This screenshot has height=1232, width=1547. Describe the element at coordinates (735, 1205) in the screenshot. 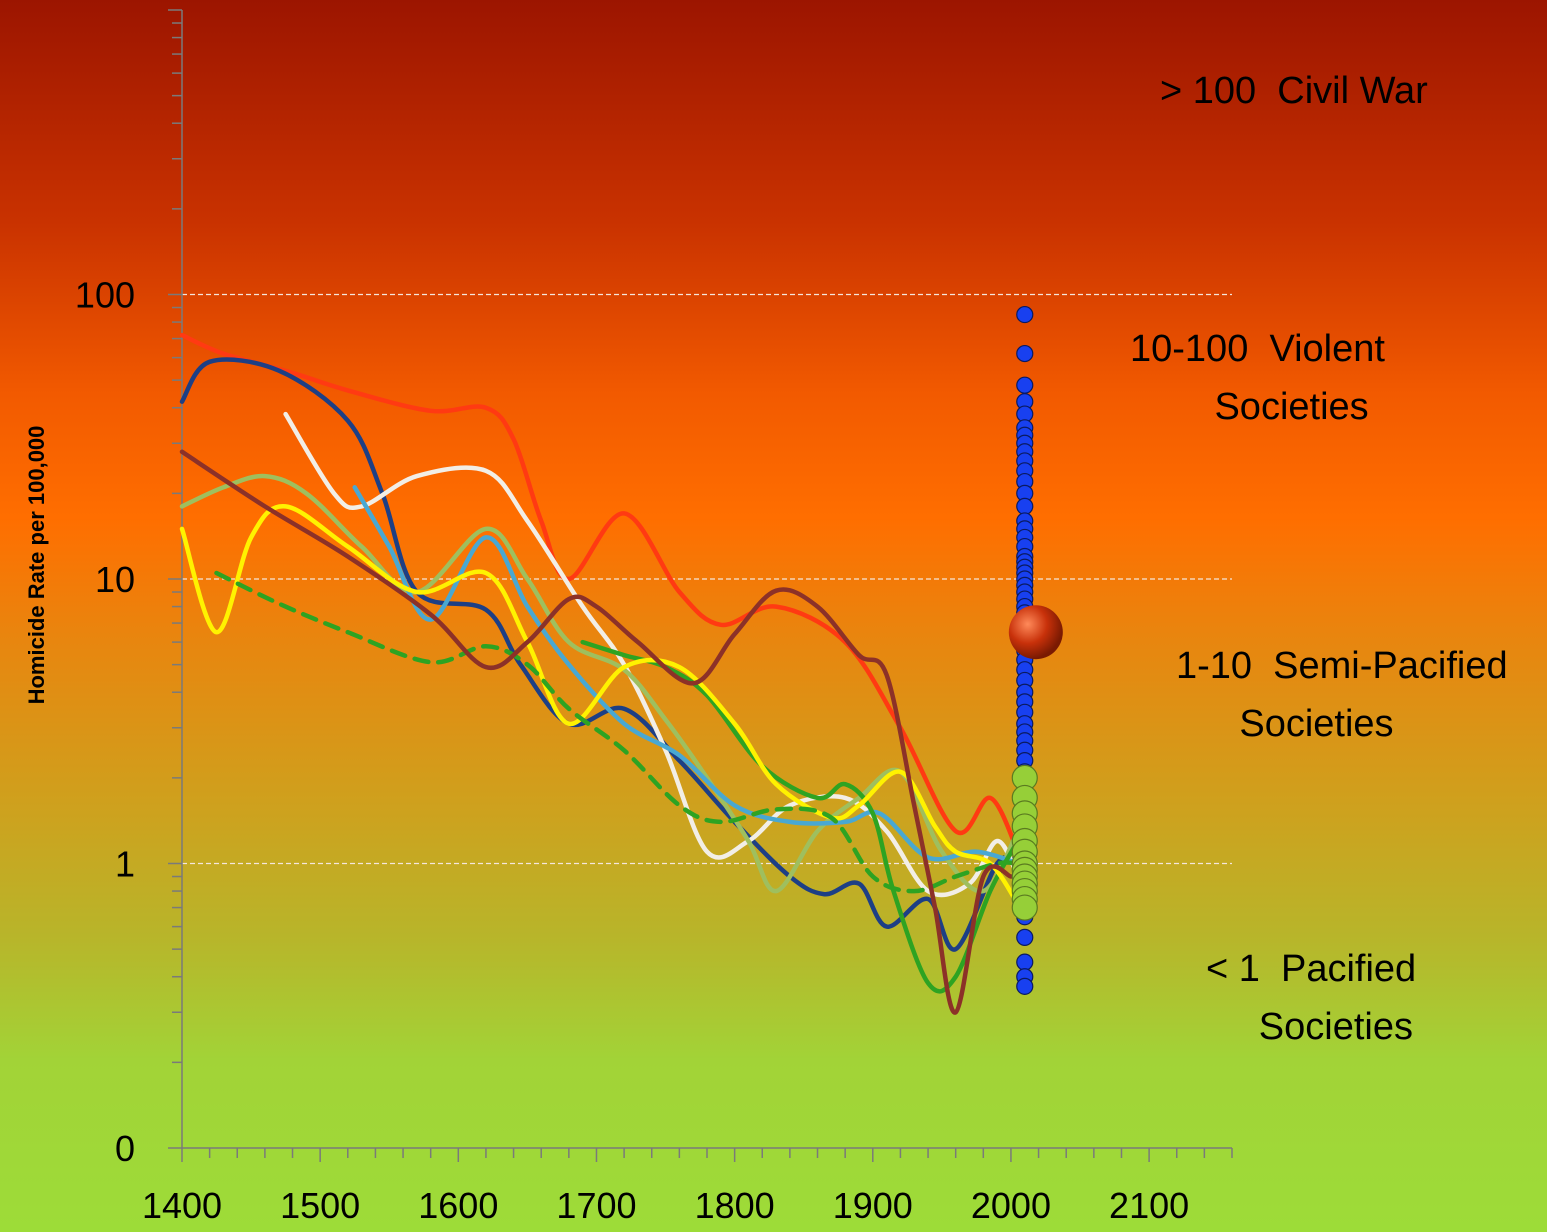

I see `x-tick-label: 1800` at that location.